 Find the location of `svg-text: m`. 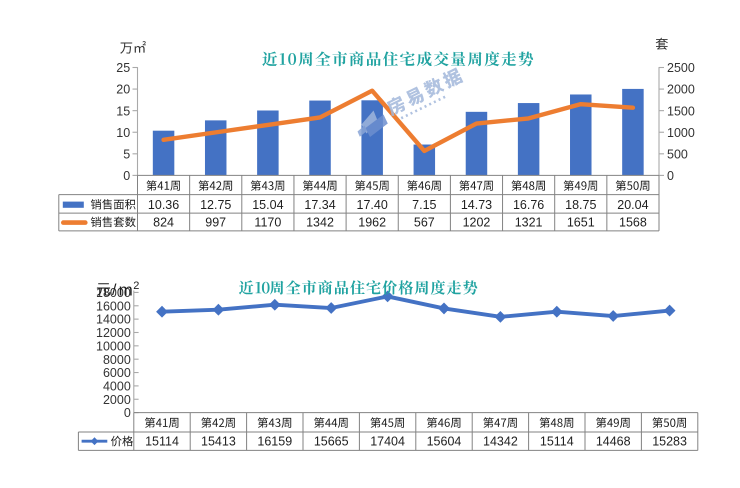

svg-text: m is located at coordinates (126, 289).